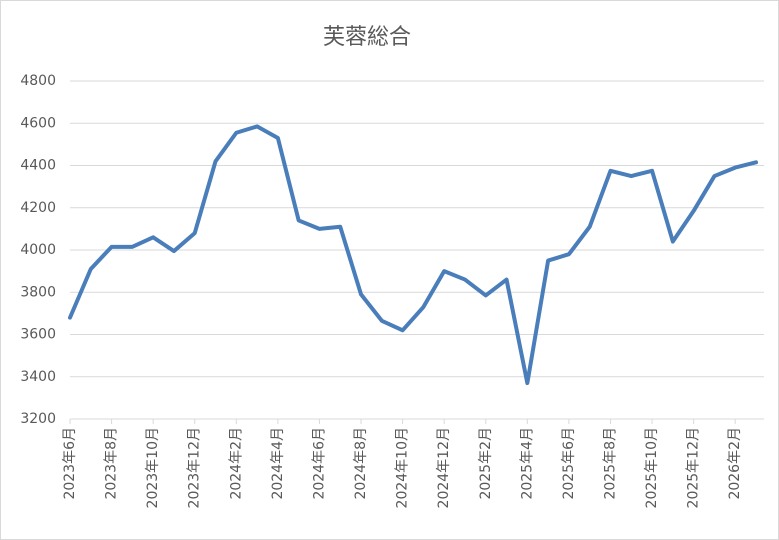  Describe the element at coordinates (735, 463) in the screenshot. I see `x-tick-label: 2026年2月` at that location.